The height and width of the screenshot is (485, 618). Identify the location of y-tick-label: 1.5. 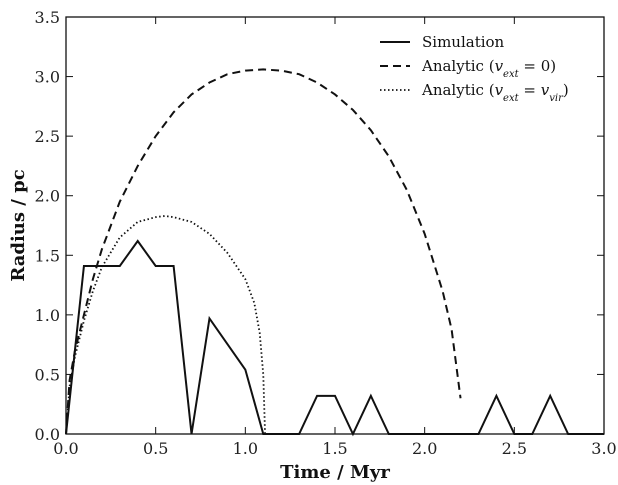
(47, 255).